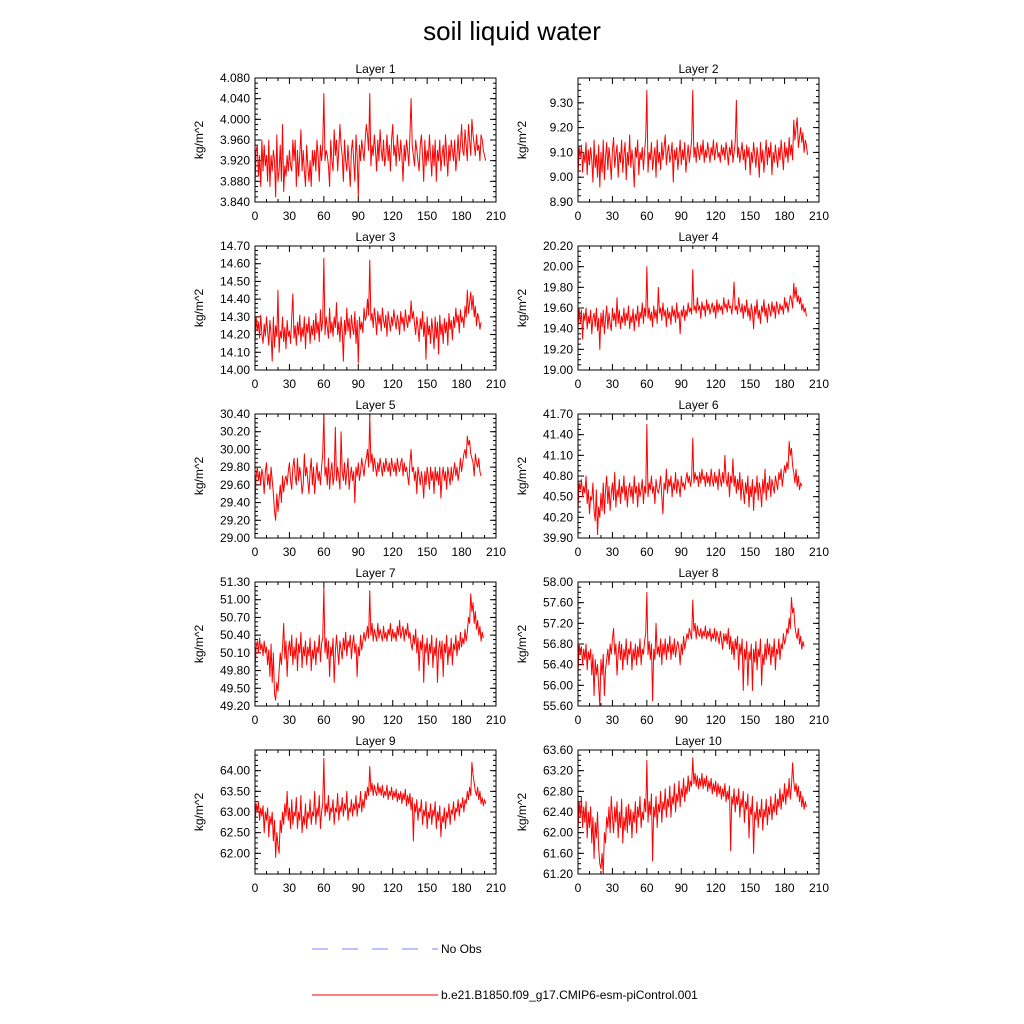  Describe the element at coordinates (558, 308) in the screenshot. I see `y-tick-label: 19.60` at that location.